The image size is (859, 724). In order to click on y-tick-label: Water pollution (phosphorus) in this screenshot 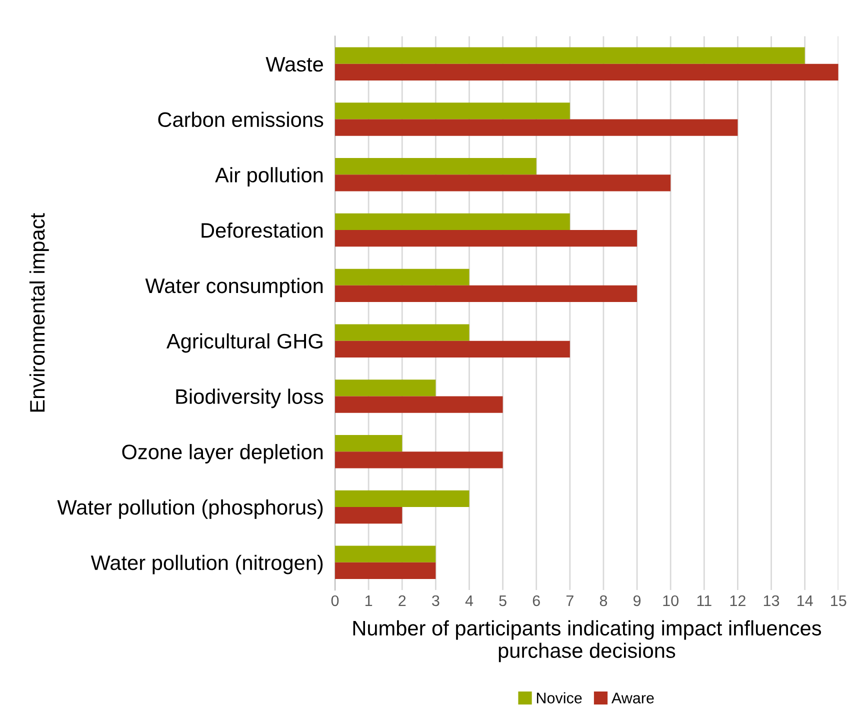, I will do `click(190, 509)`.